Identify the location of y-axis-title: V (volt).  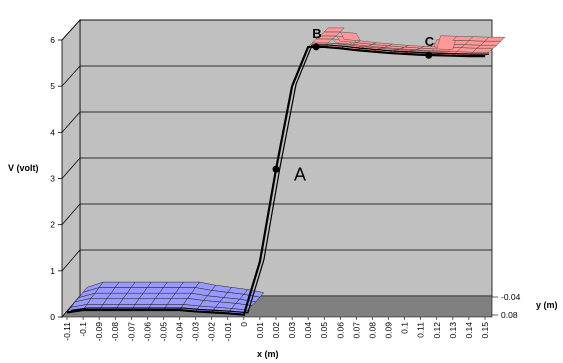
(23, 168).